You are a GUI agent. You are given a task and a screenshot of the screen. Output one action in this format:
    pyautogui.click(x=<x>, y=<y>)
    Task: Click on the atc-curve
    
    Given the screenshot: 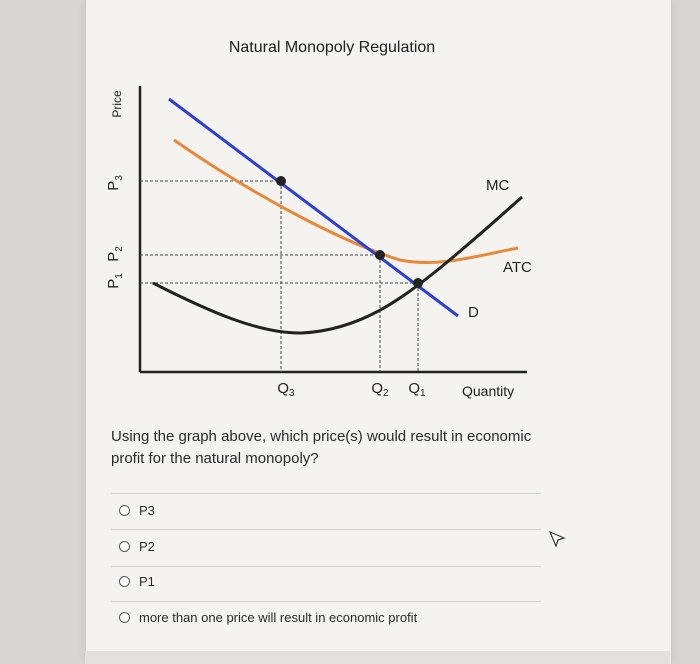 What is the action you would take?
    pyautogui.click(x=346, y=201)
    